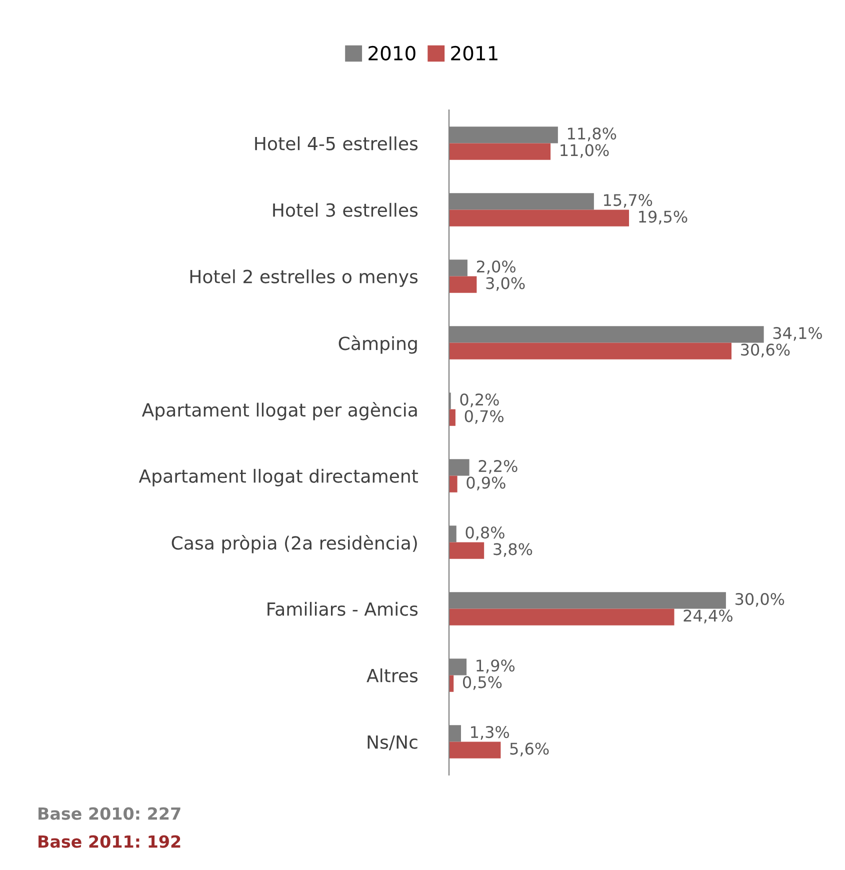 The image size is (845, 870). I want to click on text: Base 2011: 192, so click(109, 841).